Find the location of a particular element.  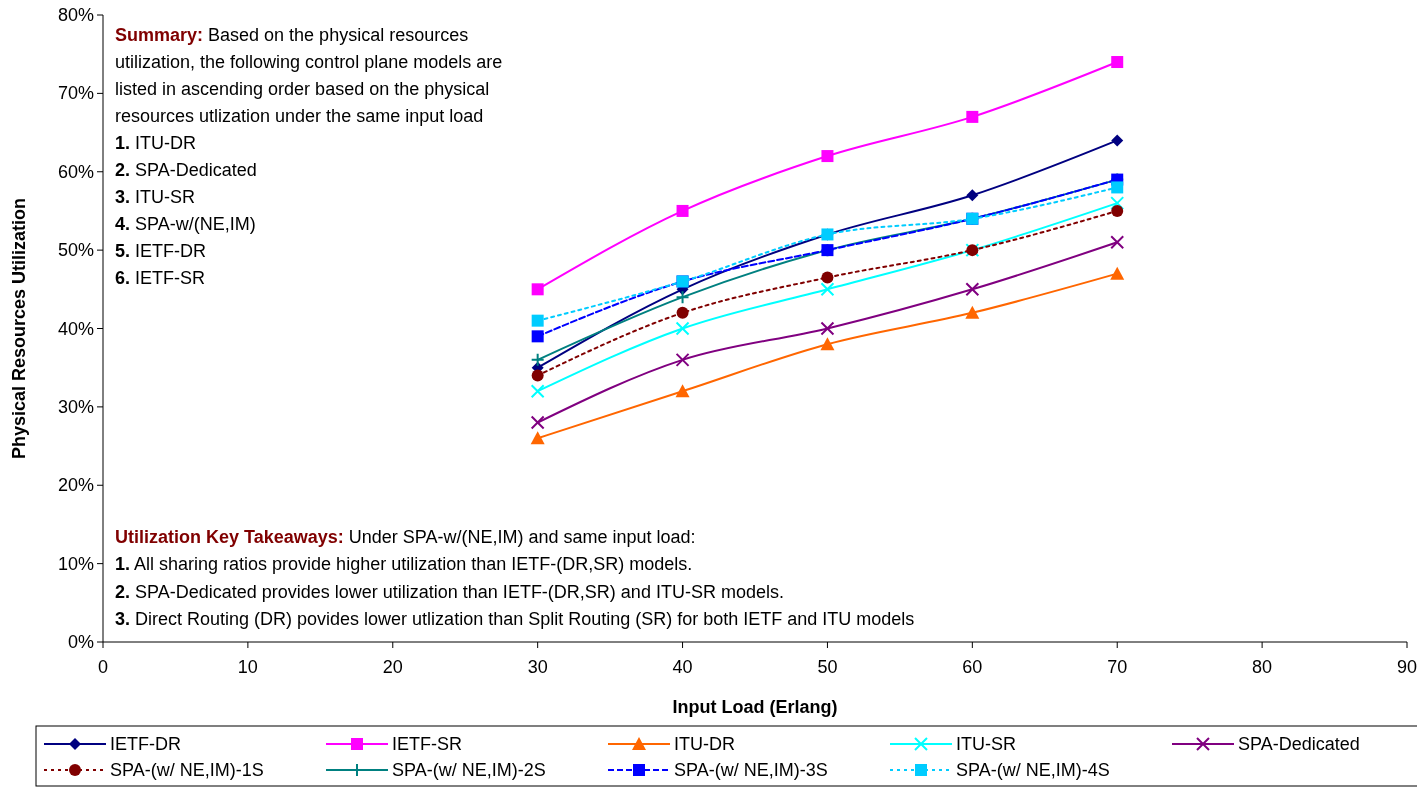

x-tick-label: 0 is located at coordinates (103, 667).